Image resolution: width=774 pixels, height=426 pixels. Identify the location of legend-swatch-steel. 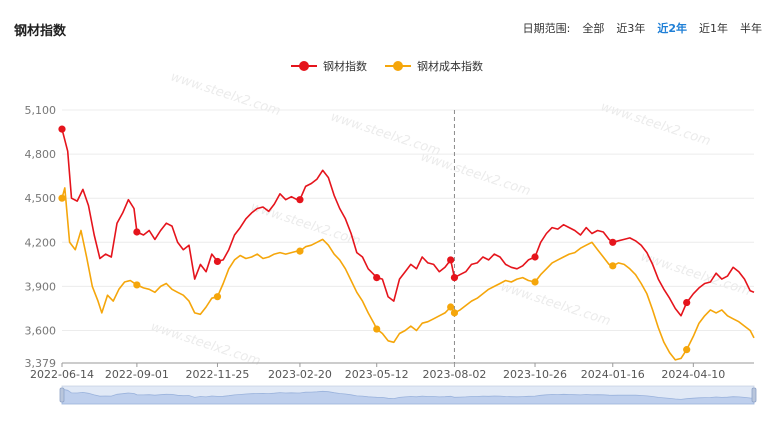
(304, 66).